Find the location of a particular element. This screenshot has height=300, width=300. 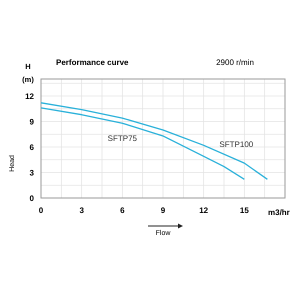

x-tick-label: 6 is located at coordinates (123, 210).